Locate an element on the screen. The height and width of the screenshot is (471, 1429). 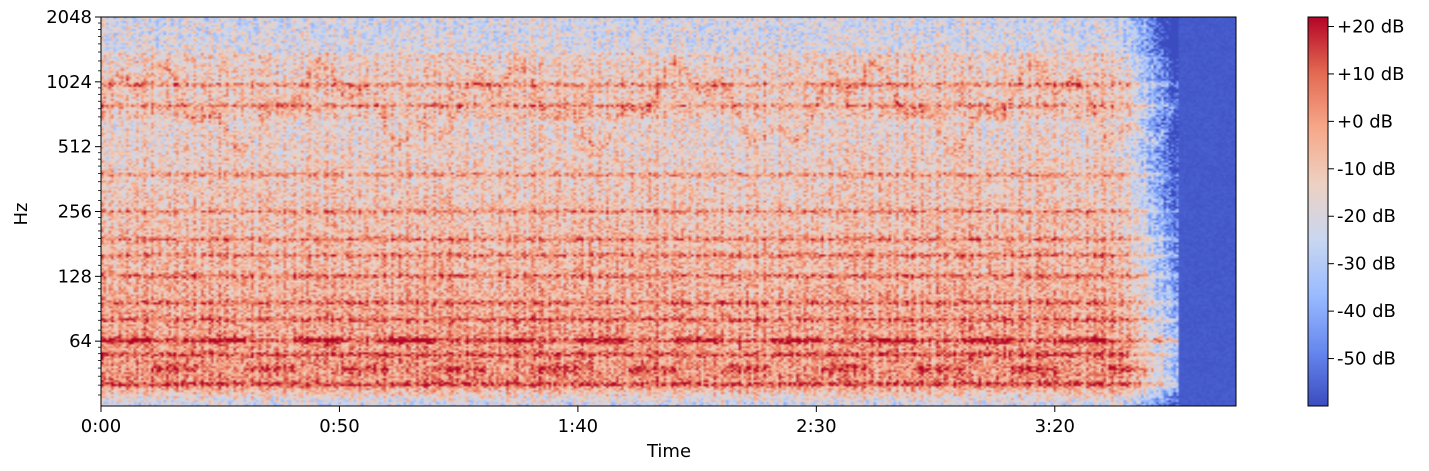
y-tick-label: 512 is located at coordinates (75, 147).